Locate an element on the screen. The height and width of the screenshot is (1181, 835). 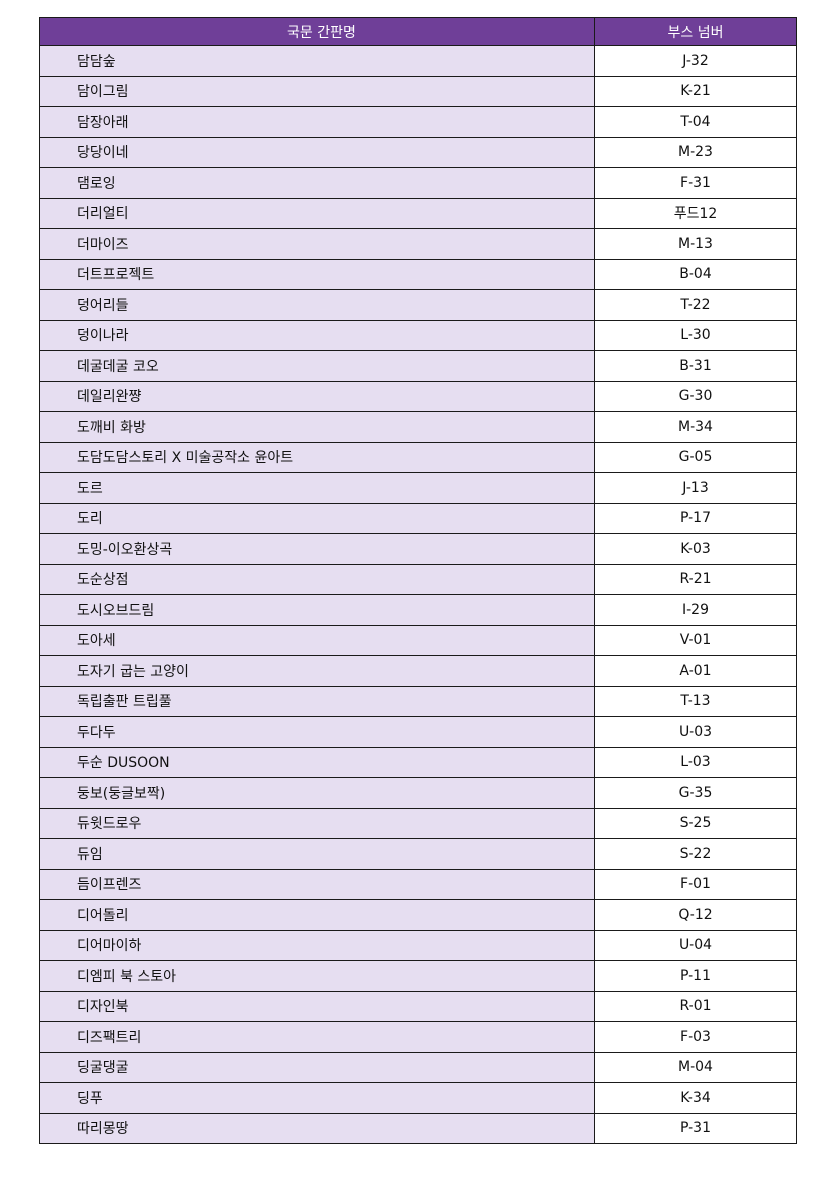
booth-number-cell: F-31 is located at coordinates (695, 183).